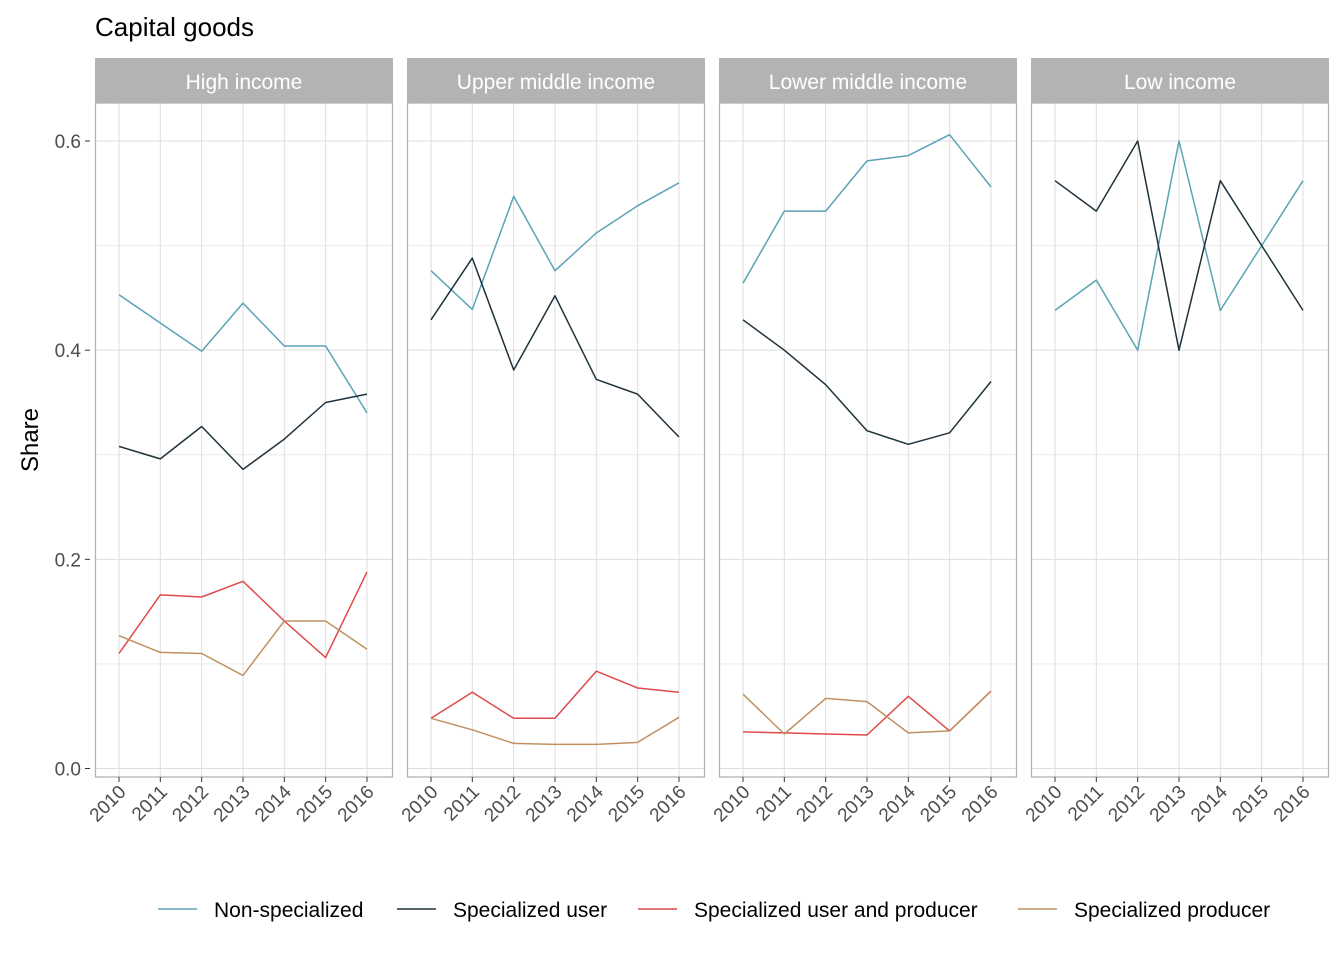 This screenshot has height=960, width=1344. I want to click on legend-item-specialized-producer: Specialized producer, so click(1144, 910).